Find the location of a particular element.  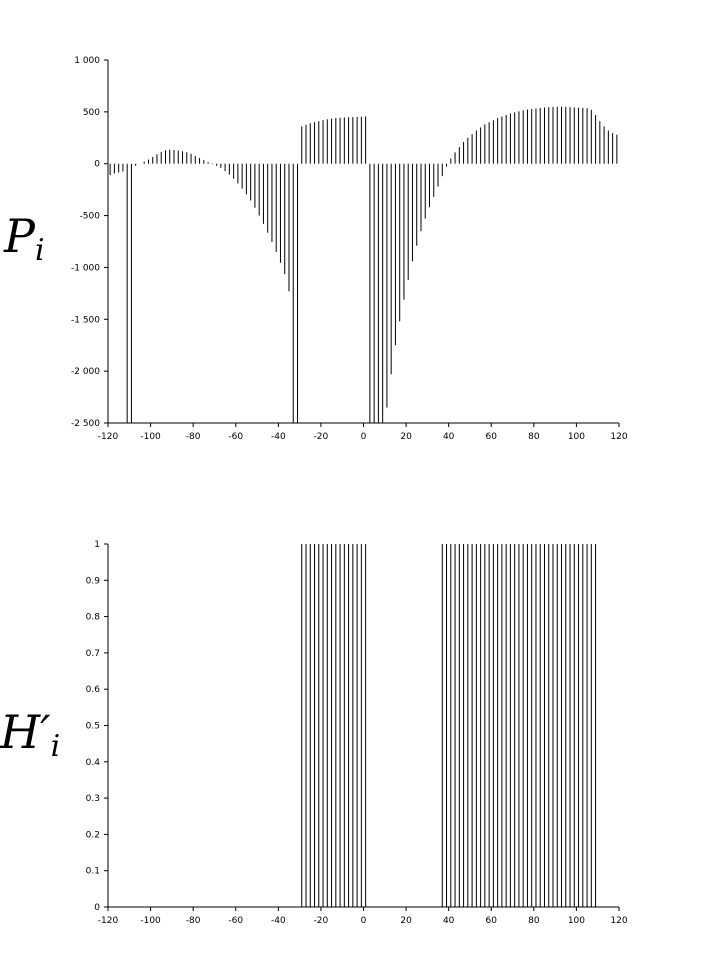

y-label-main: P is located at coordinates (19, 236).